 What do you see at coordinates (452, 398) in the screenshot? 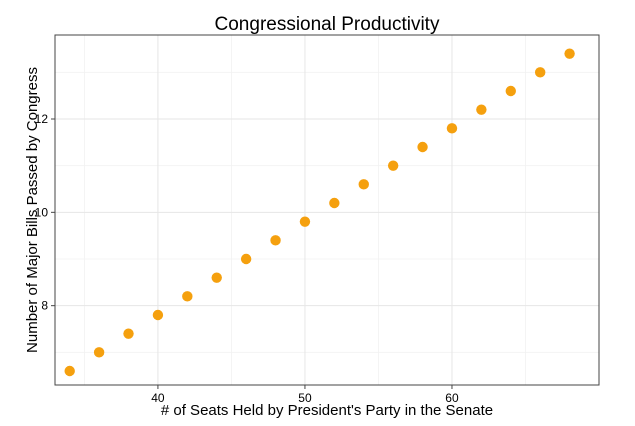
I see `x-tick-label: 60` at bounding box center [452, 398].